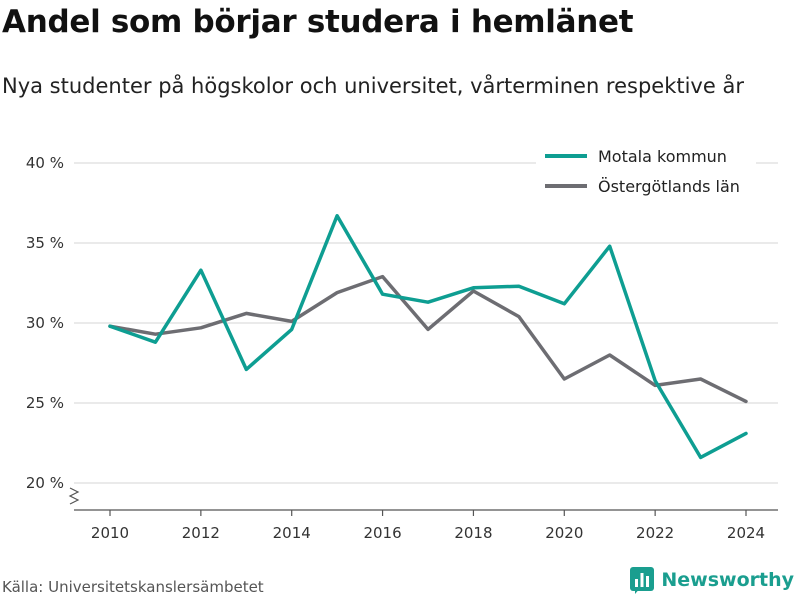 This screenshot has height=600, width=800. What do you see at coordinates (318, 22) in the screenshot?
I see `chart-title: Andel som börjar studera i hemlänet` at bounding box center [318, 22].